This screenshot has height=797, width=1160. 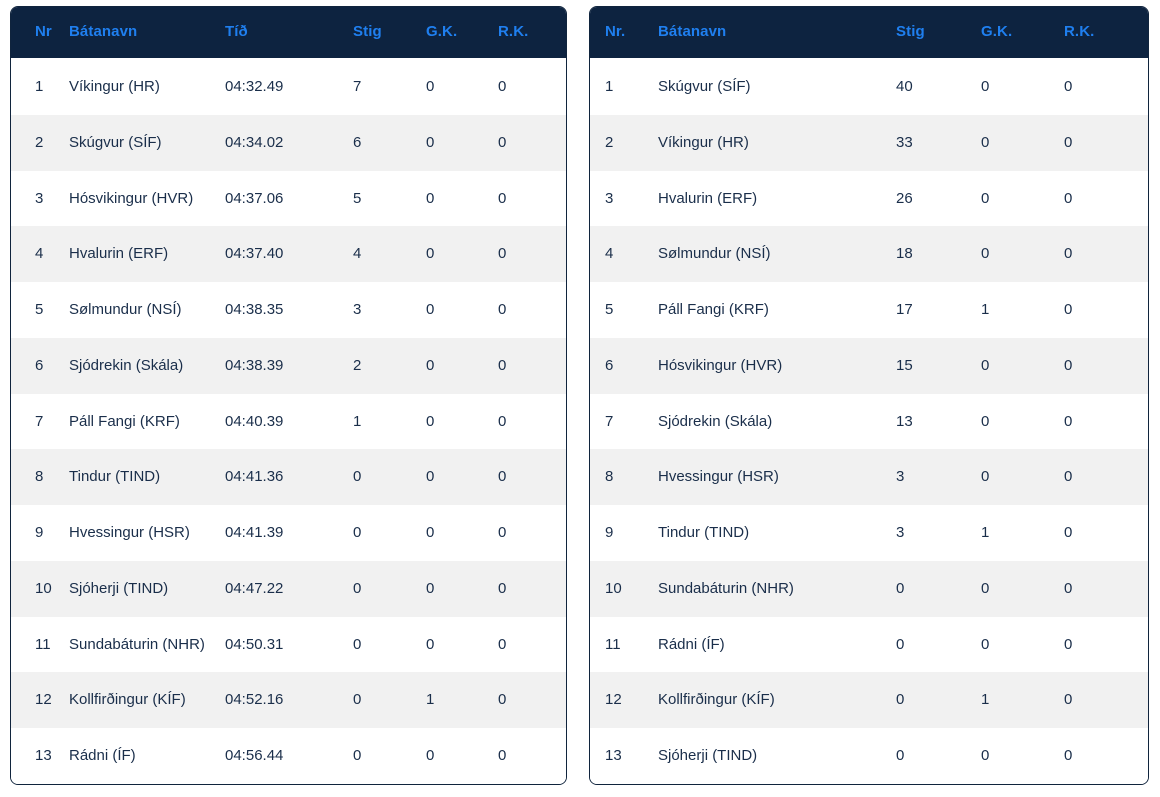 What do you see at coordinates (910, 31) in the screenshot?
I see `column-header-points: Stig` at bounding box center [910, 31].